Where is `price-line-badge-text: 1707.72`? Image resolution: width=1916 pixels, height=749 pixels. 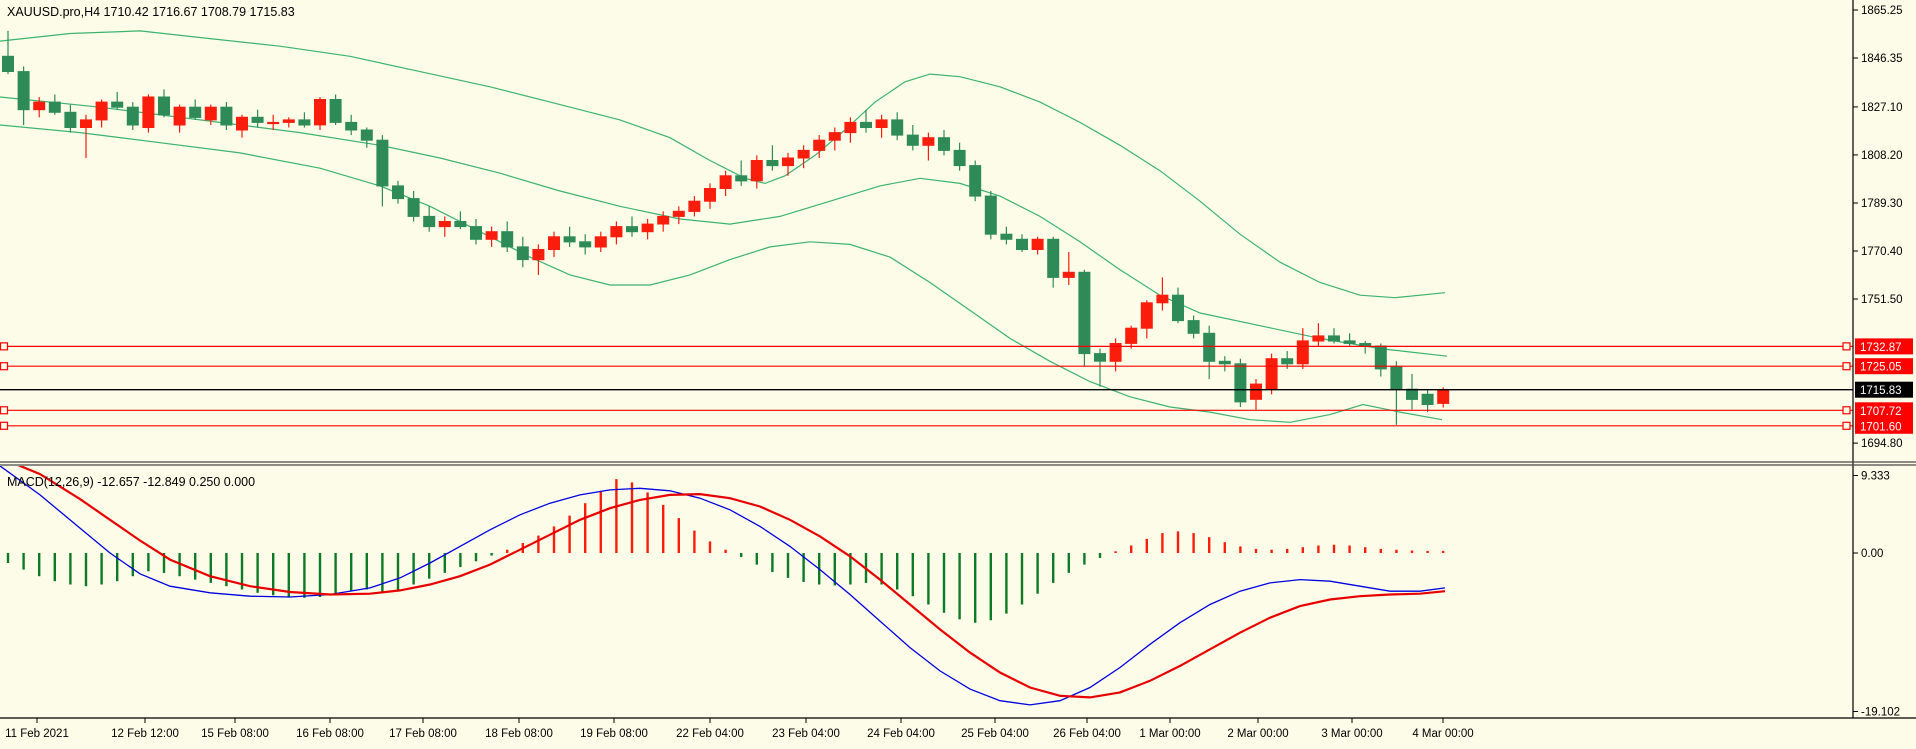 price-line-badge-text: 1707.72 is located at coordinates (1881, 412).